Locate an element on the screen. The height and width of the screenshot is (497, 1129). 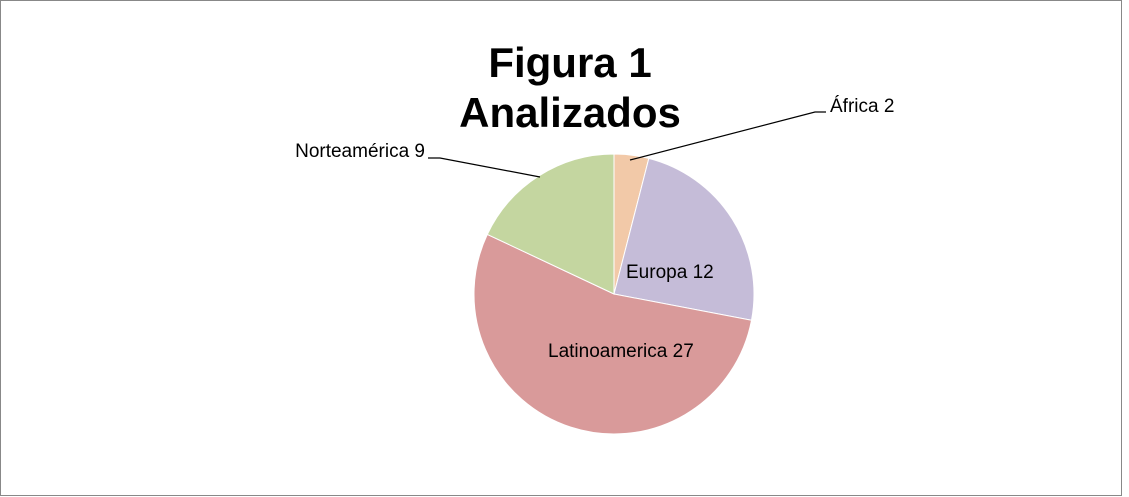
data-label: Latinoamerica 27 is located at coordinates (621, 351).